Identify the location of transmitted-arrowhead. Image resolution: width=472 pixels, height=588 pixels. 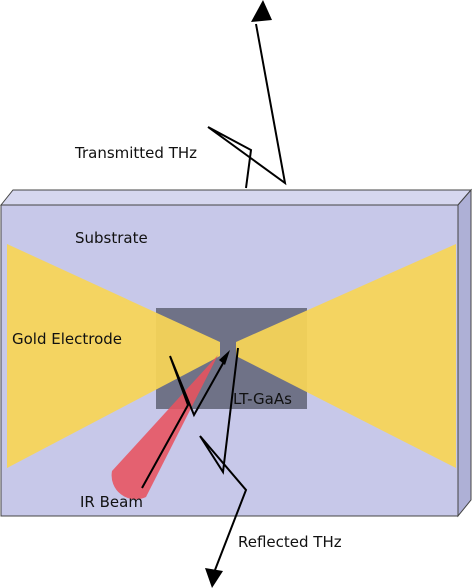
(261, 11).